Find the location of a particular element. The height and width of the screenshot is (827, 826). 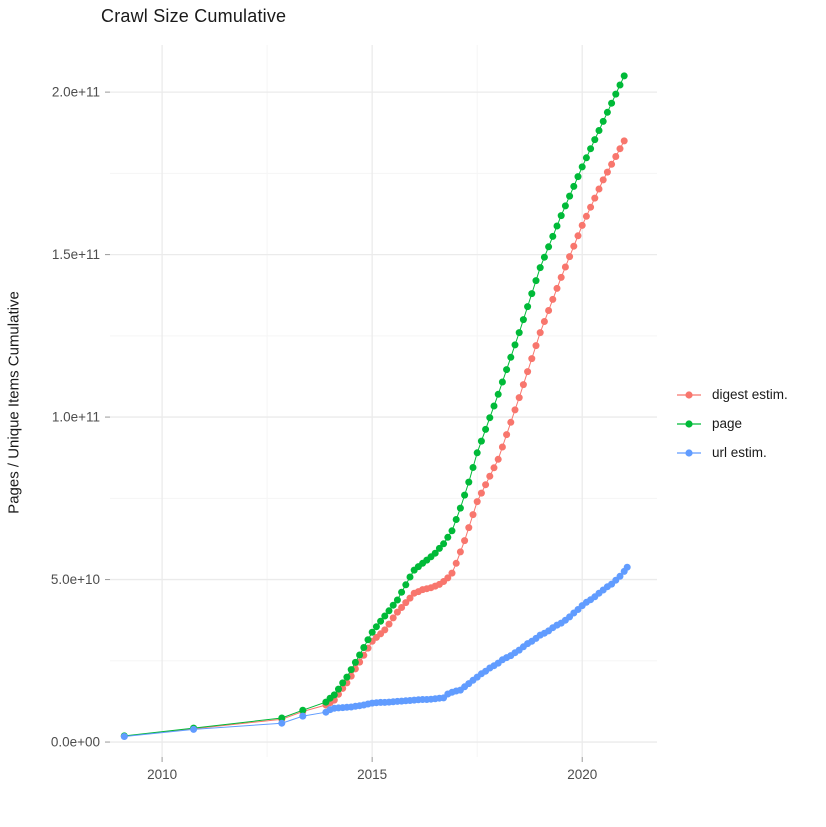

legend: digest estim. page url estim. is located at coordinates (732, 423).